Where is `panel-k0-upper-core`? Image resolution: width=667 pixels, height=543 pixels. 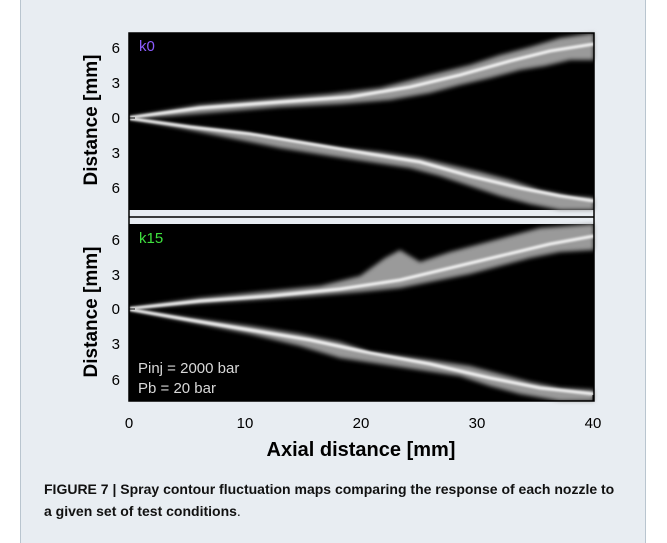 panel-k0-upper-core is located at coordinates (362, 80).